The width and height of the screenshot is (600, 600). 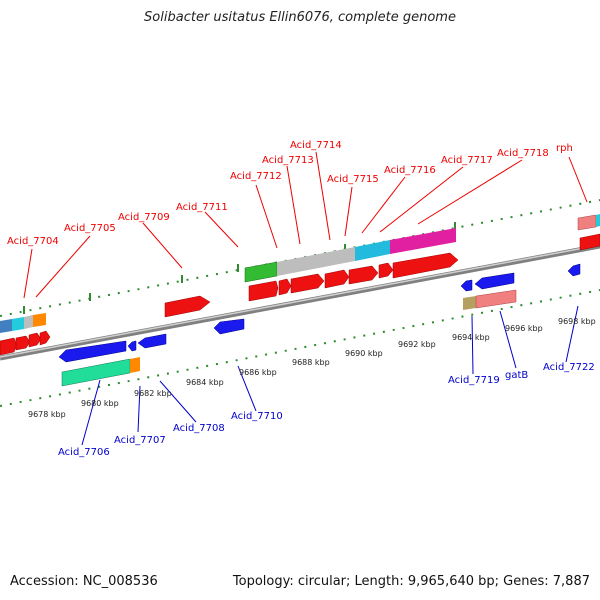 What do you see at coordinates (474, 380) in the screenshot?
I see `gene-label: Acid_7719` at bounding box center [474, 380].